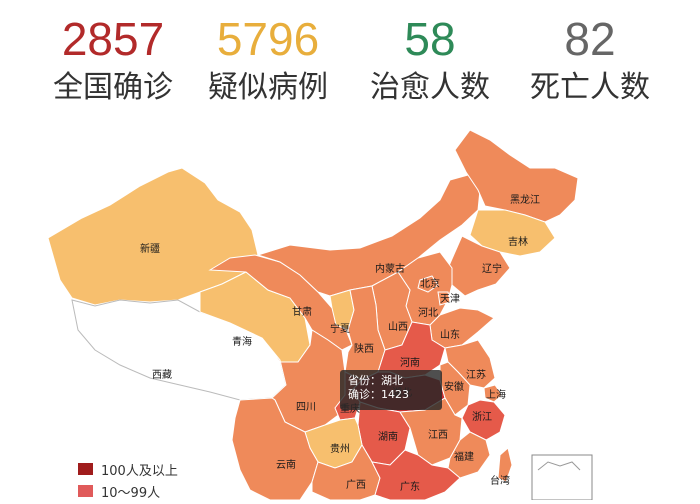 The width and height of the screenshot is (700, 504). Describe the element at coordinates (428, 313) in the screenshot. I see `label-hebei: 河北` at that location.